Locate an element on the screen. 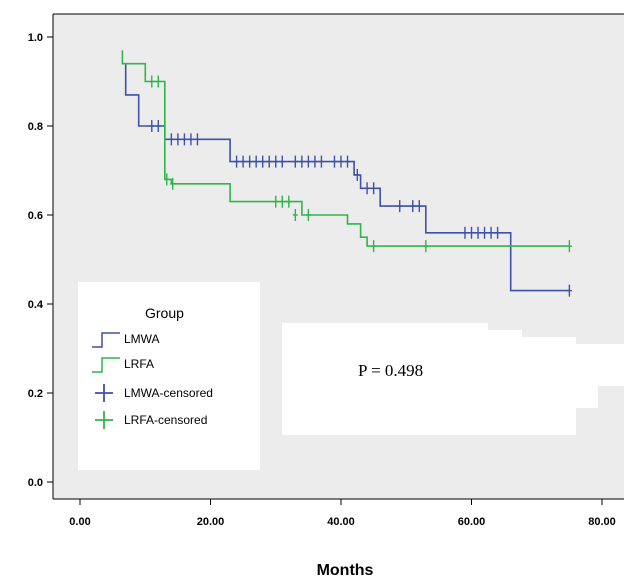 This screenshot has height=579, width=624. x-tick-label: 20.00 is located at coordinates (211, 522).